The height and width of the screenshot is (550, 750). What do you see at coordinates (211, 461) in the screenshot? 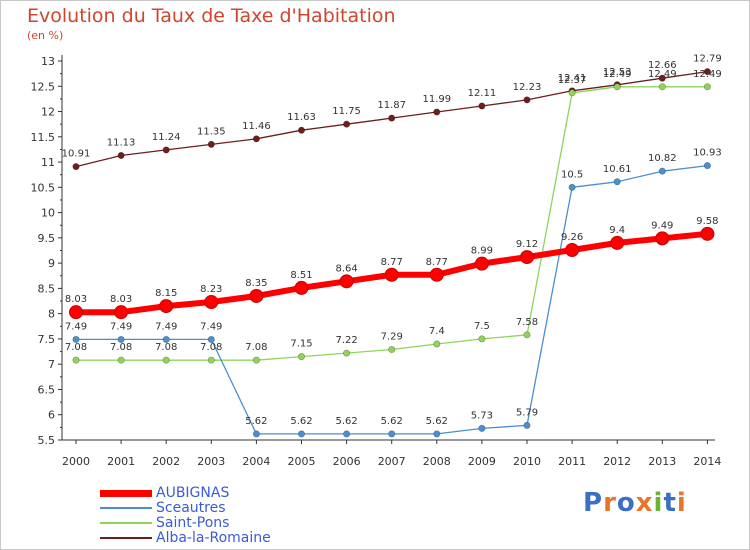
I see `x-tick-label: 2003` at bounding box center [211, 461].